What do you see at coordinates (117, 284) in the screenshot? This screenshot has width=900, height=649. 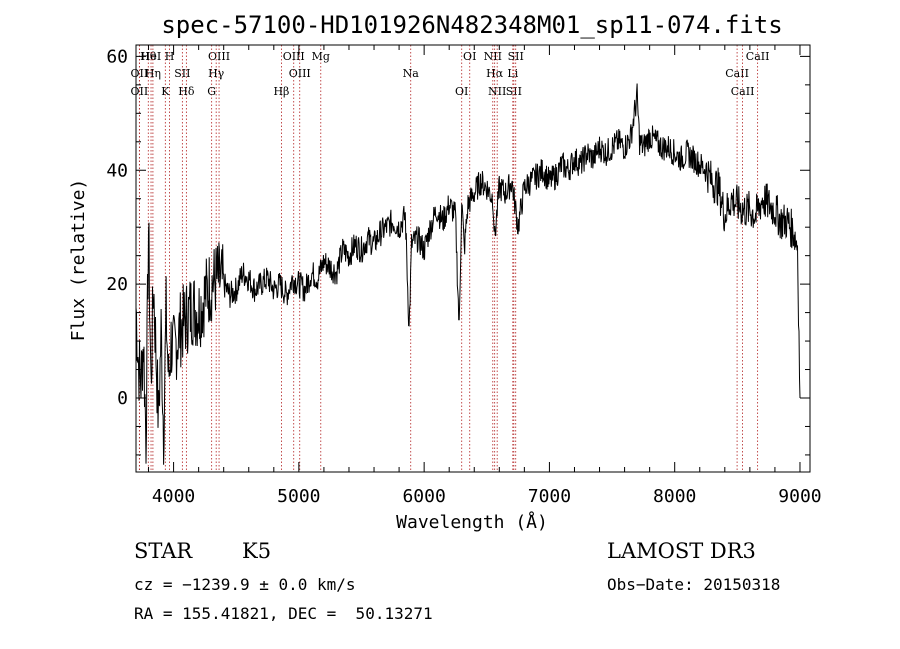 I see `y-tick-label: 20` at bounding box center [117, 284].